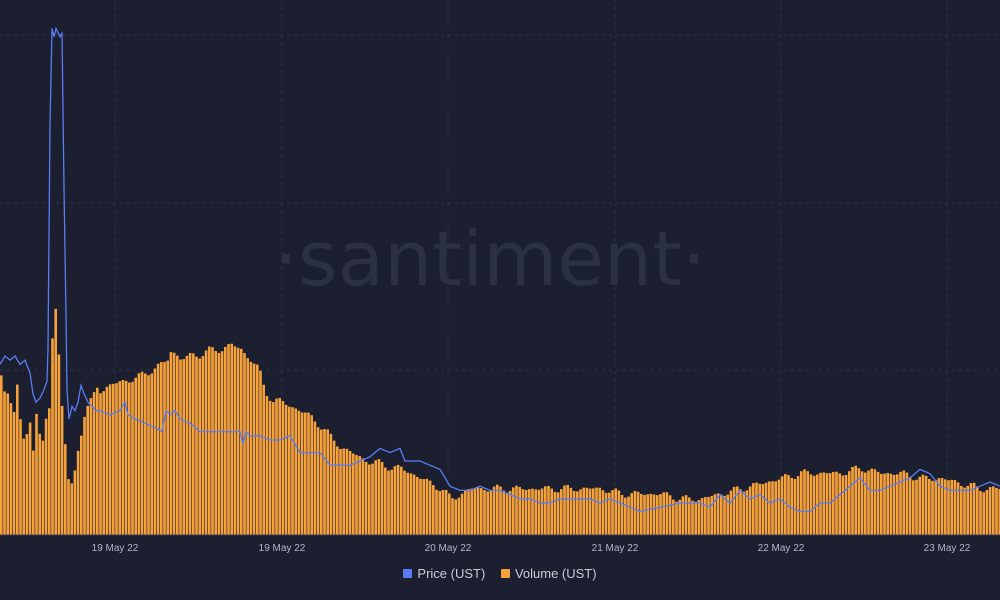 The width and height of the screenshot is (1000, 600). Describe the element at coordinates (115, 548) in the screenshot. I see `x-tick-label: 19 May 22` at that location.